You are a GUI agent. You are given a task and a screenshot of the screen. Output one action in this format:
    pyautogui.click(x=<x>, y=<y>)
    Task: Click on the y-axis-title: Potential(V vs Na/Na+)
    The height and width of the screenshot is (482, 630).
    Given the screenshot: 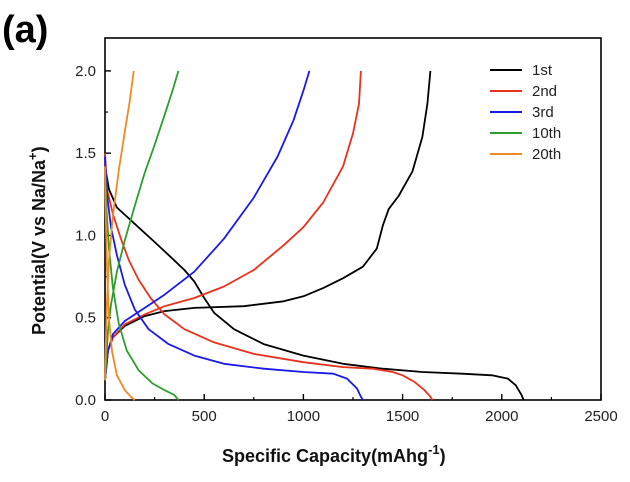 What is the action you would take?
    pyautogui.click(x=37, y=240)
    